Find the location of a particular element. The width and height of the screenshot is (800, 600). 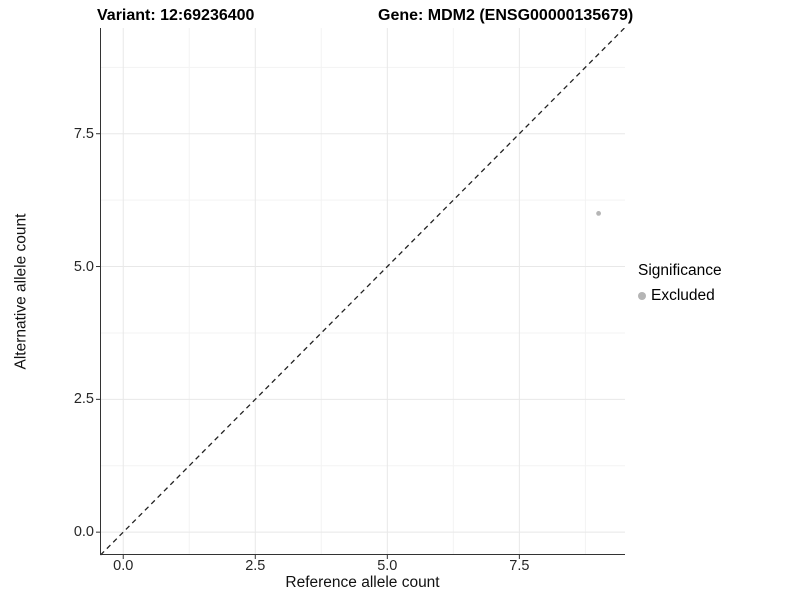

variant-title: Variant: 12:69236400 is located at coordinates (176, 15).